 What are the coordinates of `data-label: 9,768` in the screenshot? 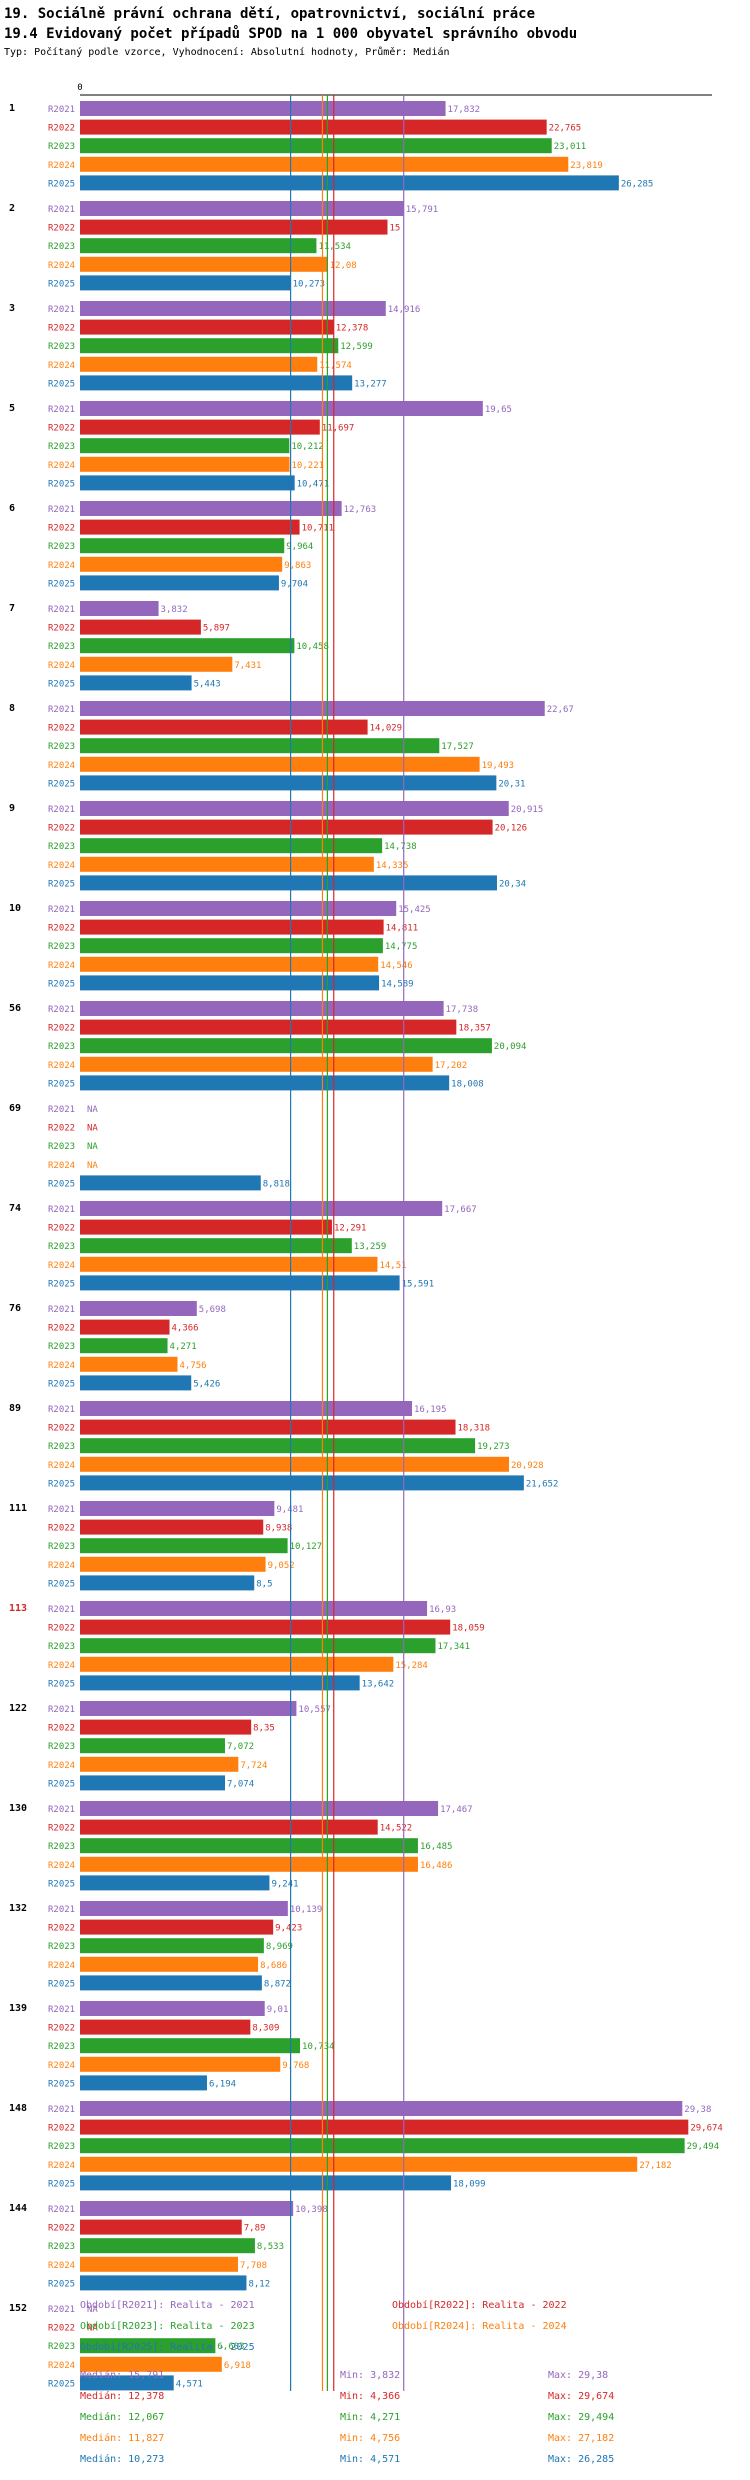 It's located at (295, 2066).